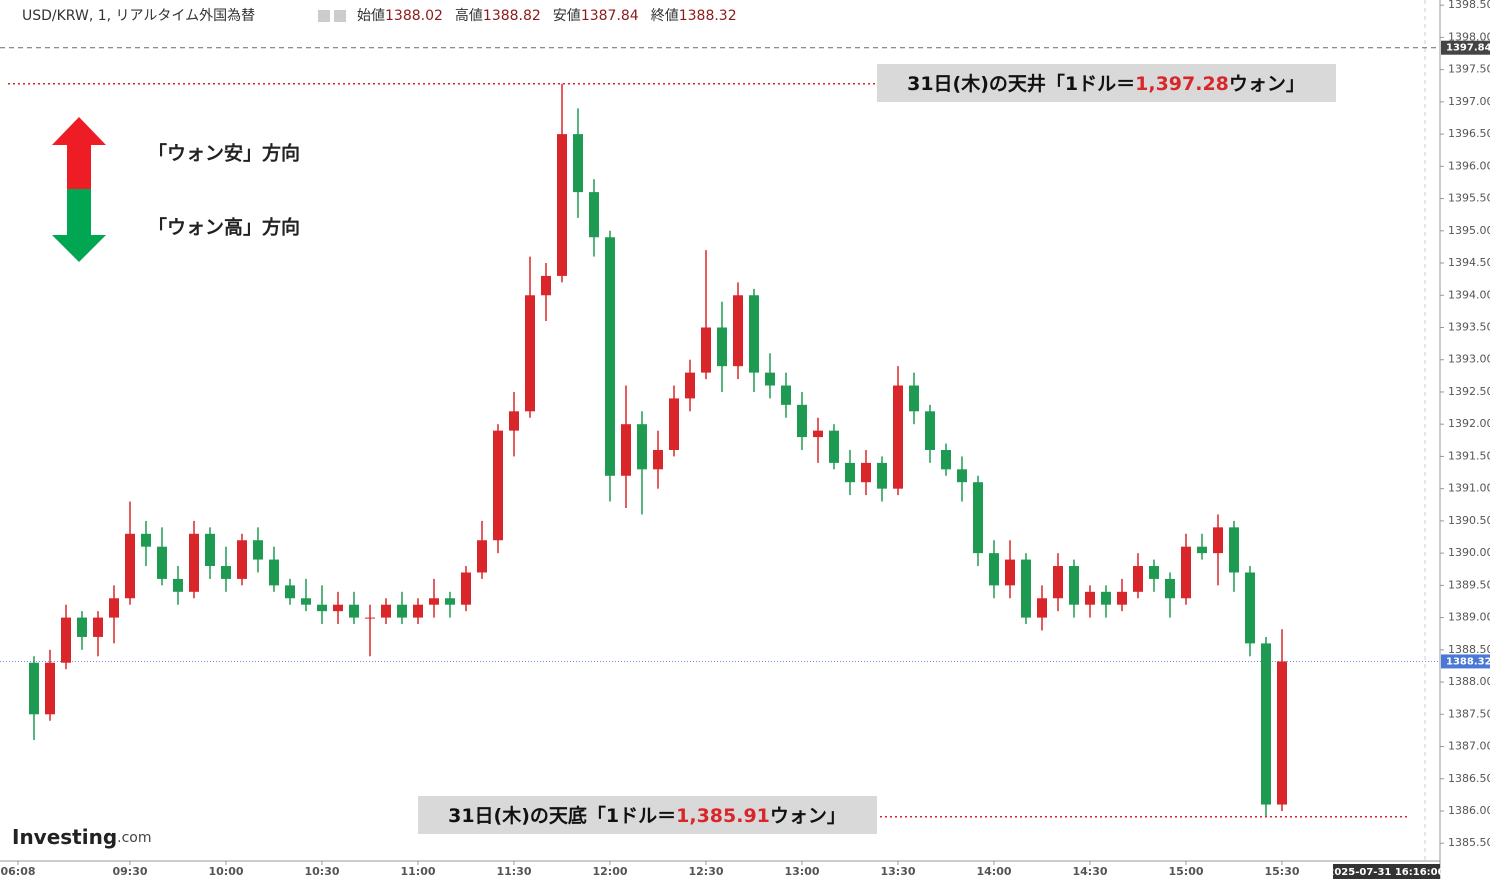 The height and width of the screenshot is (879, 1490). Describe the element at coordinates (1469, 810) in the screenshot. I see `y-tick-label: 1386.00` at that location.